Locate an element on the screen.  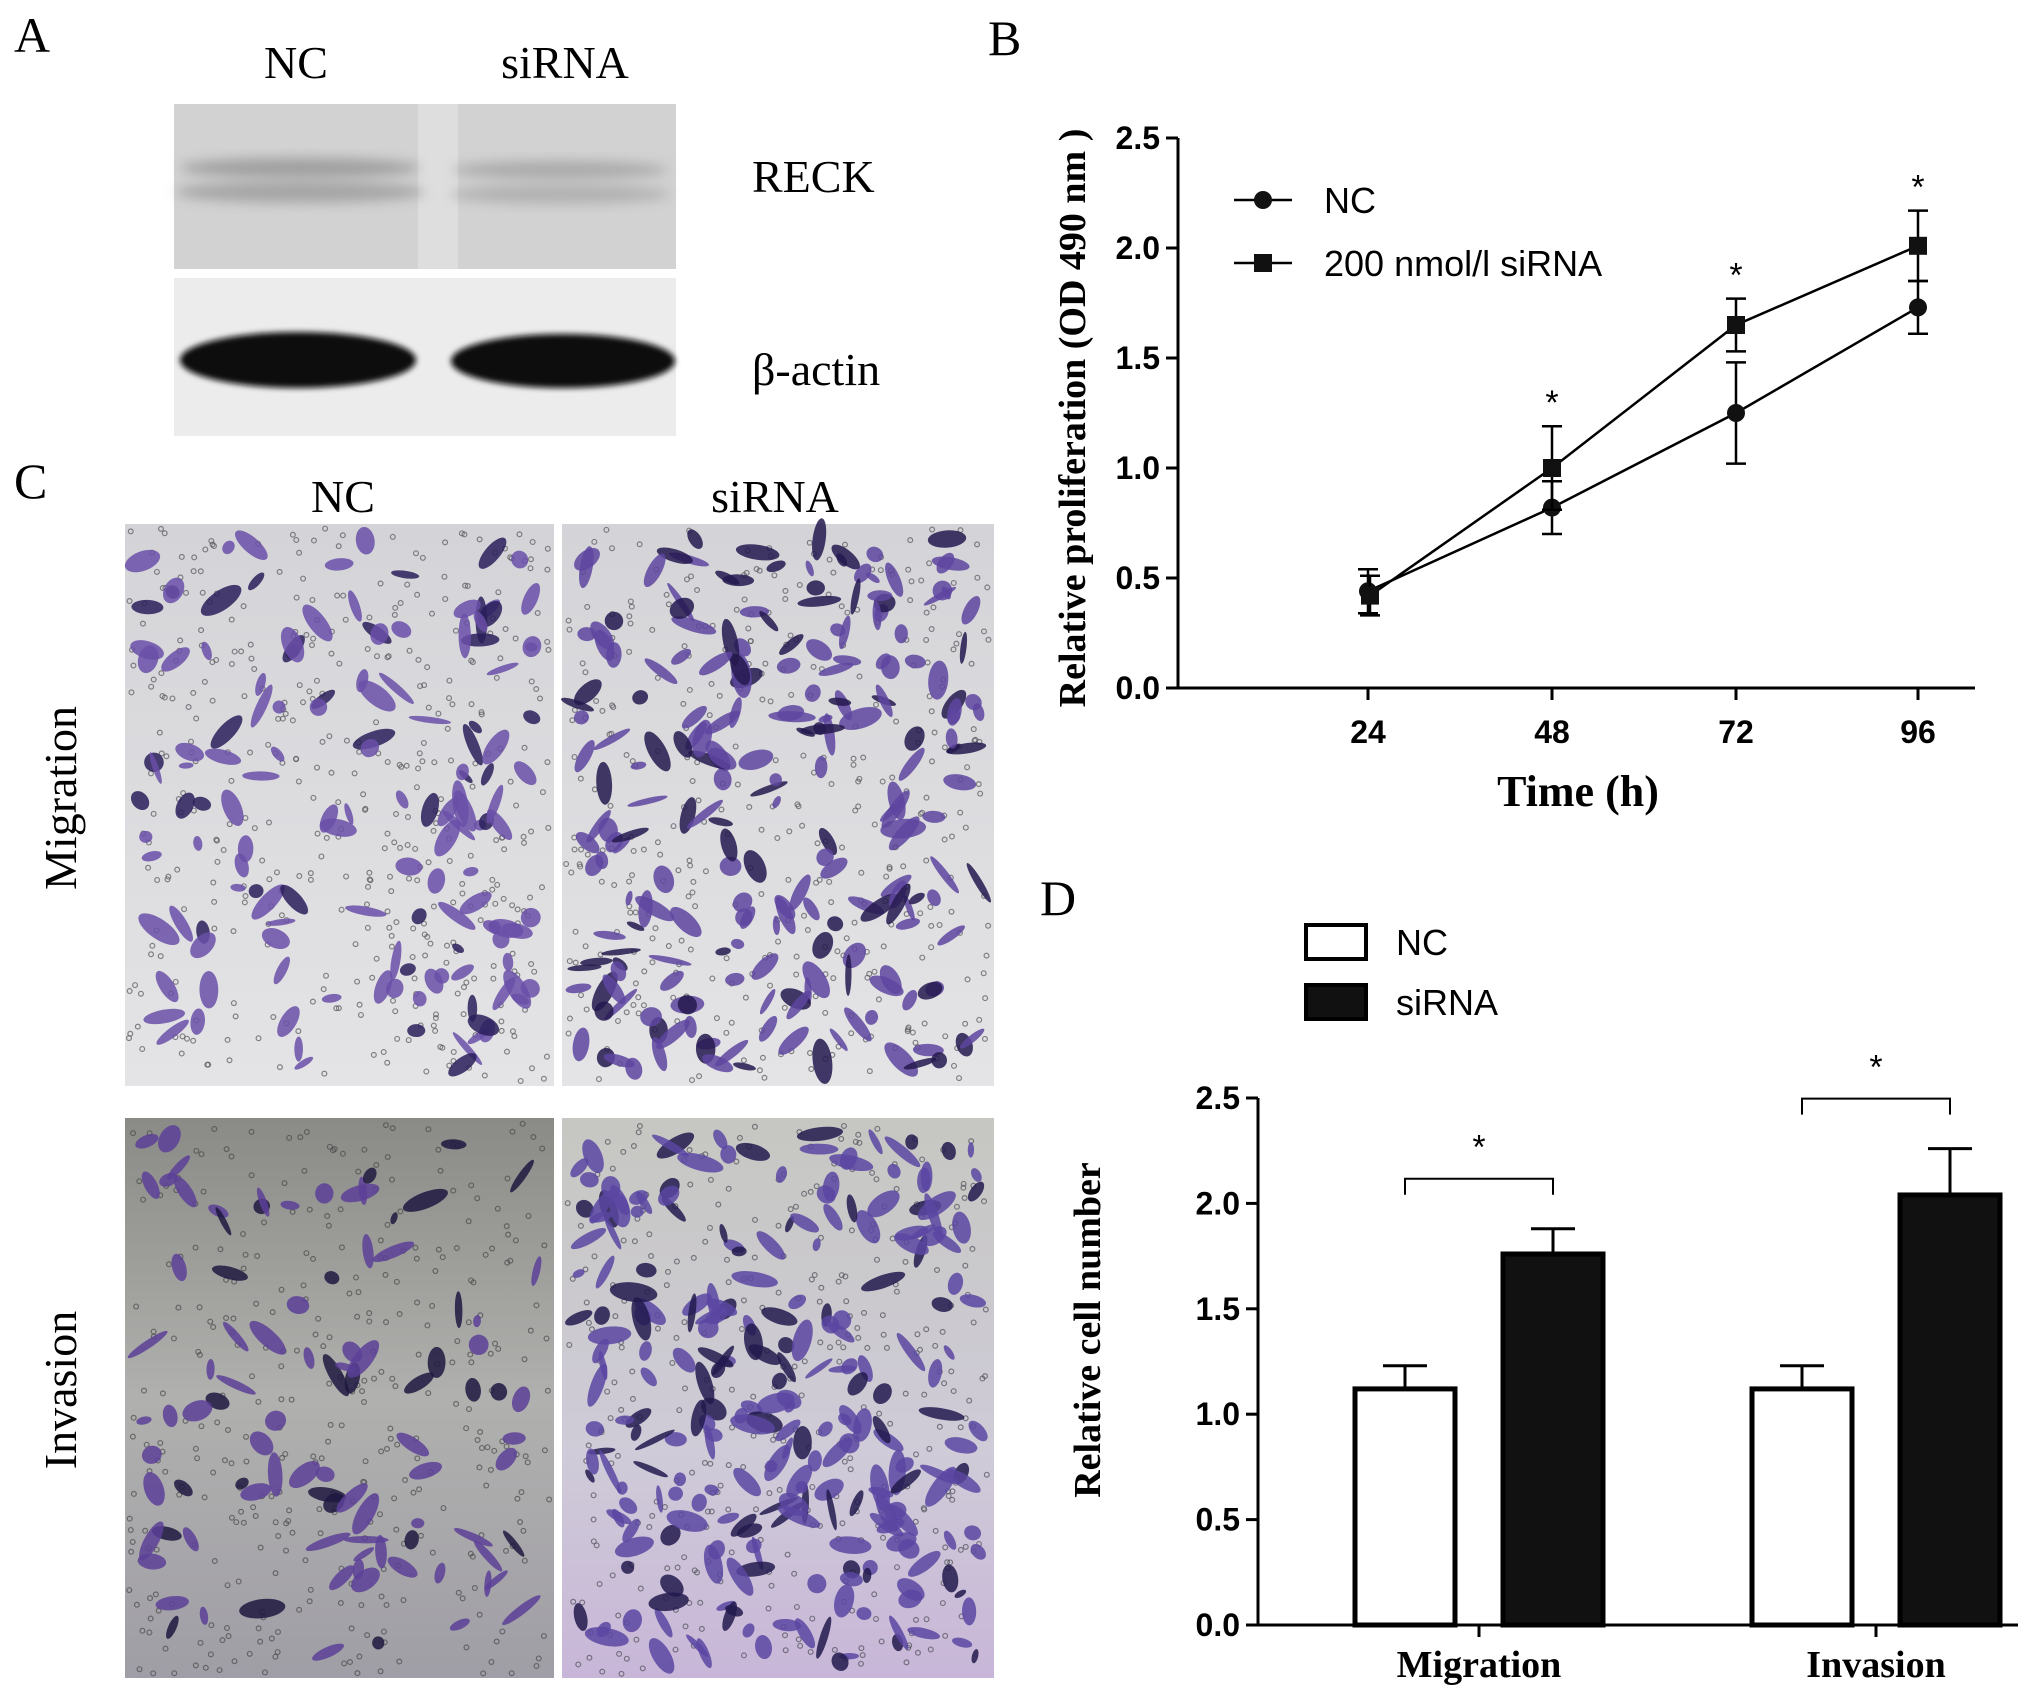
panel-c-letter: C is located at coordinates (30, 481).